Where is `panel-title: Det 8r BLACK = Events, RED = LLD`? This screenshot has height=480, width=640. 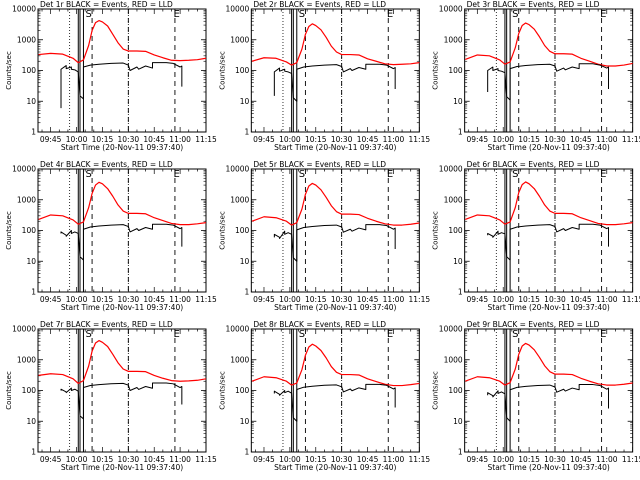 panel-title: Det 8r BLACK = Events, RED = LLD is located at coordinates (319, 324).